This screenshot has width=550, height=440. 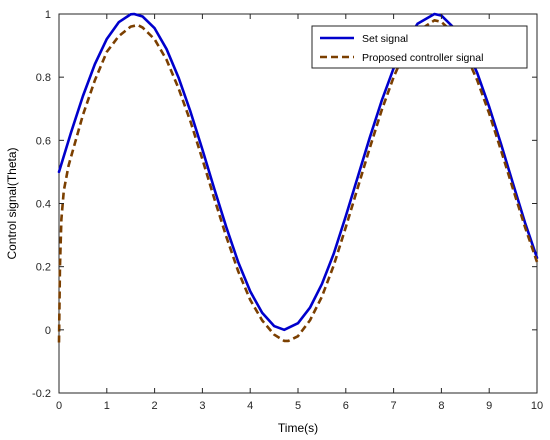 What do you see at coordinates (43, 141) in the screenshot?
I see `y-tick-label: 0.6` at bounding box center [43, 141].